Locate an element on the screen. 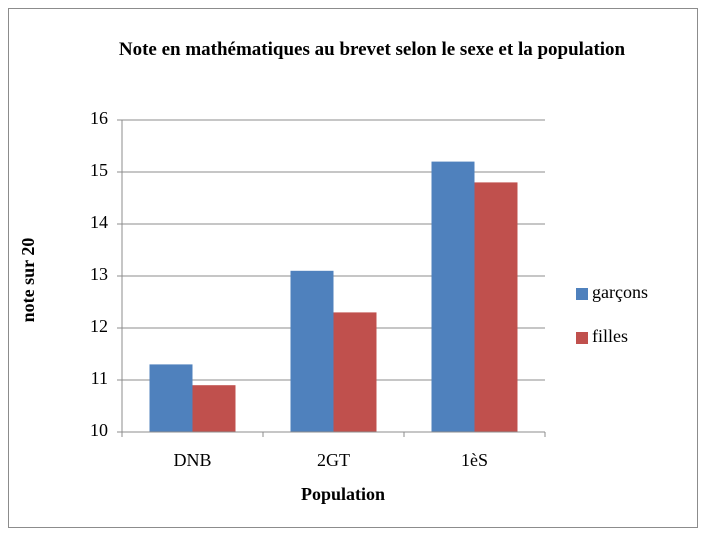 This screenshot has width=706, height=536. x-tick-label: 1èS is located at coordinates (474, 460).